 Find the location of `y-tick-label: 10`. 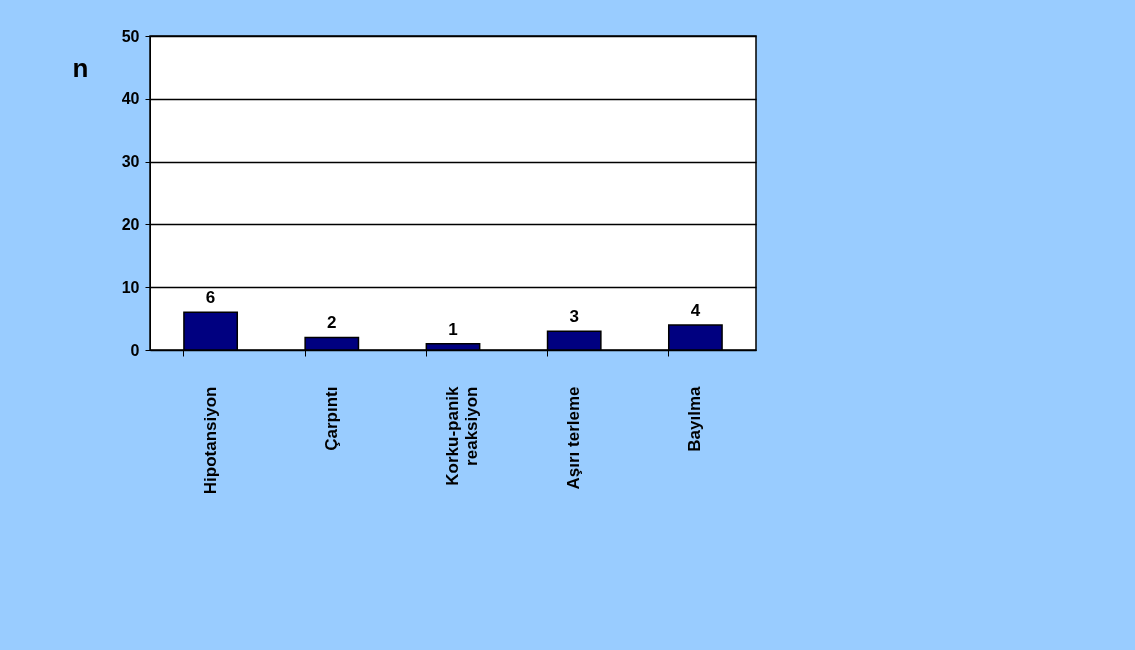

y-tick-label: 10 is located at coordinates (130, 287).